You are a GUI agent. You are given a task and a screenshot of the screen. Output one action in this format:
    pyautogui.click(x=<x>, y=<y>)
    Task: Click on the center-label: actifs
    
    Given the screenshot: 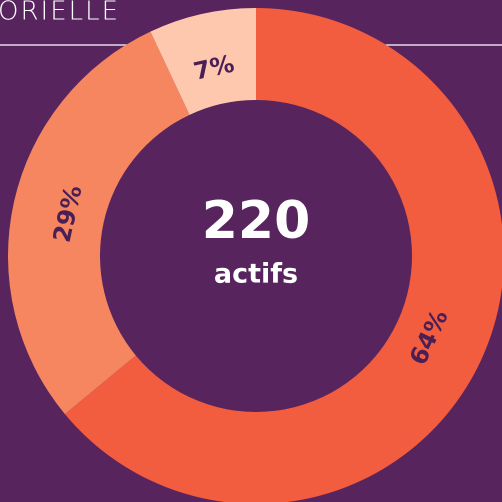 What is the action you would take?
    pyautogui.click(x=256, y=274)
    